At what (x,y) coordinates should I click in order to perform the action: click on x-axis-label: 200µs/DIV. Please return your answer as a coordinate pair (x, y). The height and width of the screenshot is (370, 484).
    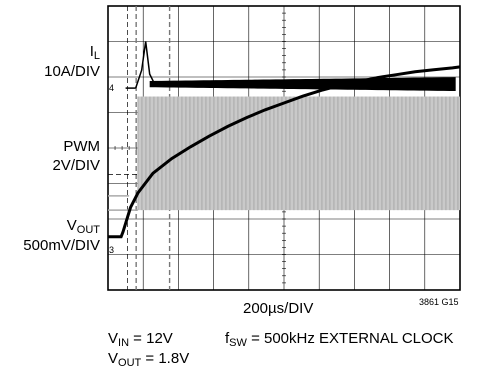
    Looking at the image, I should click on (278, 308).